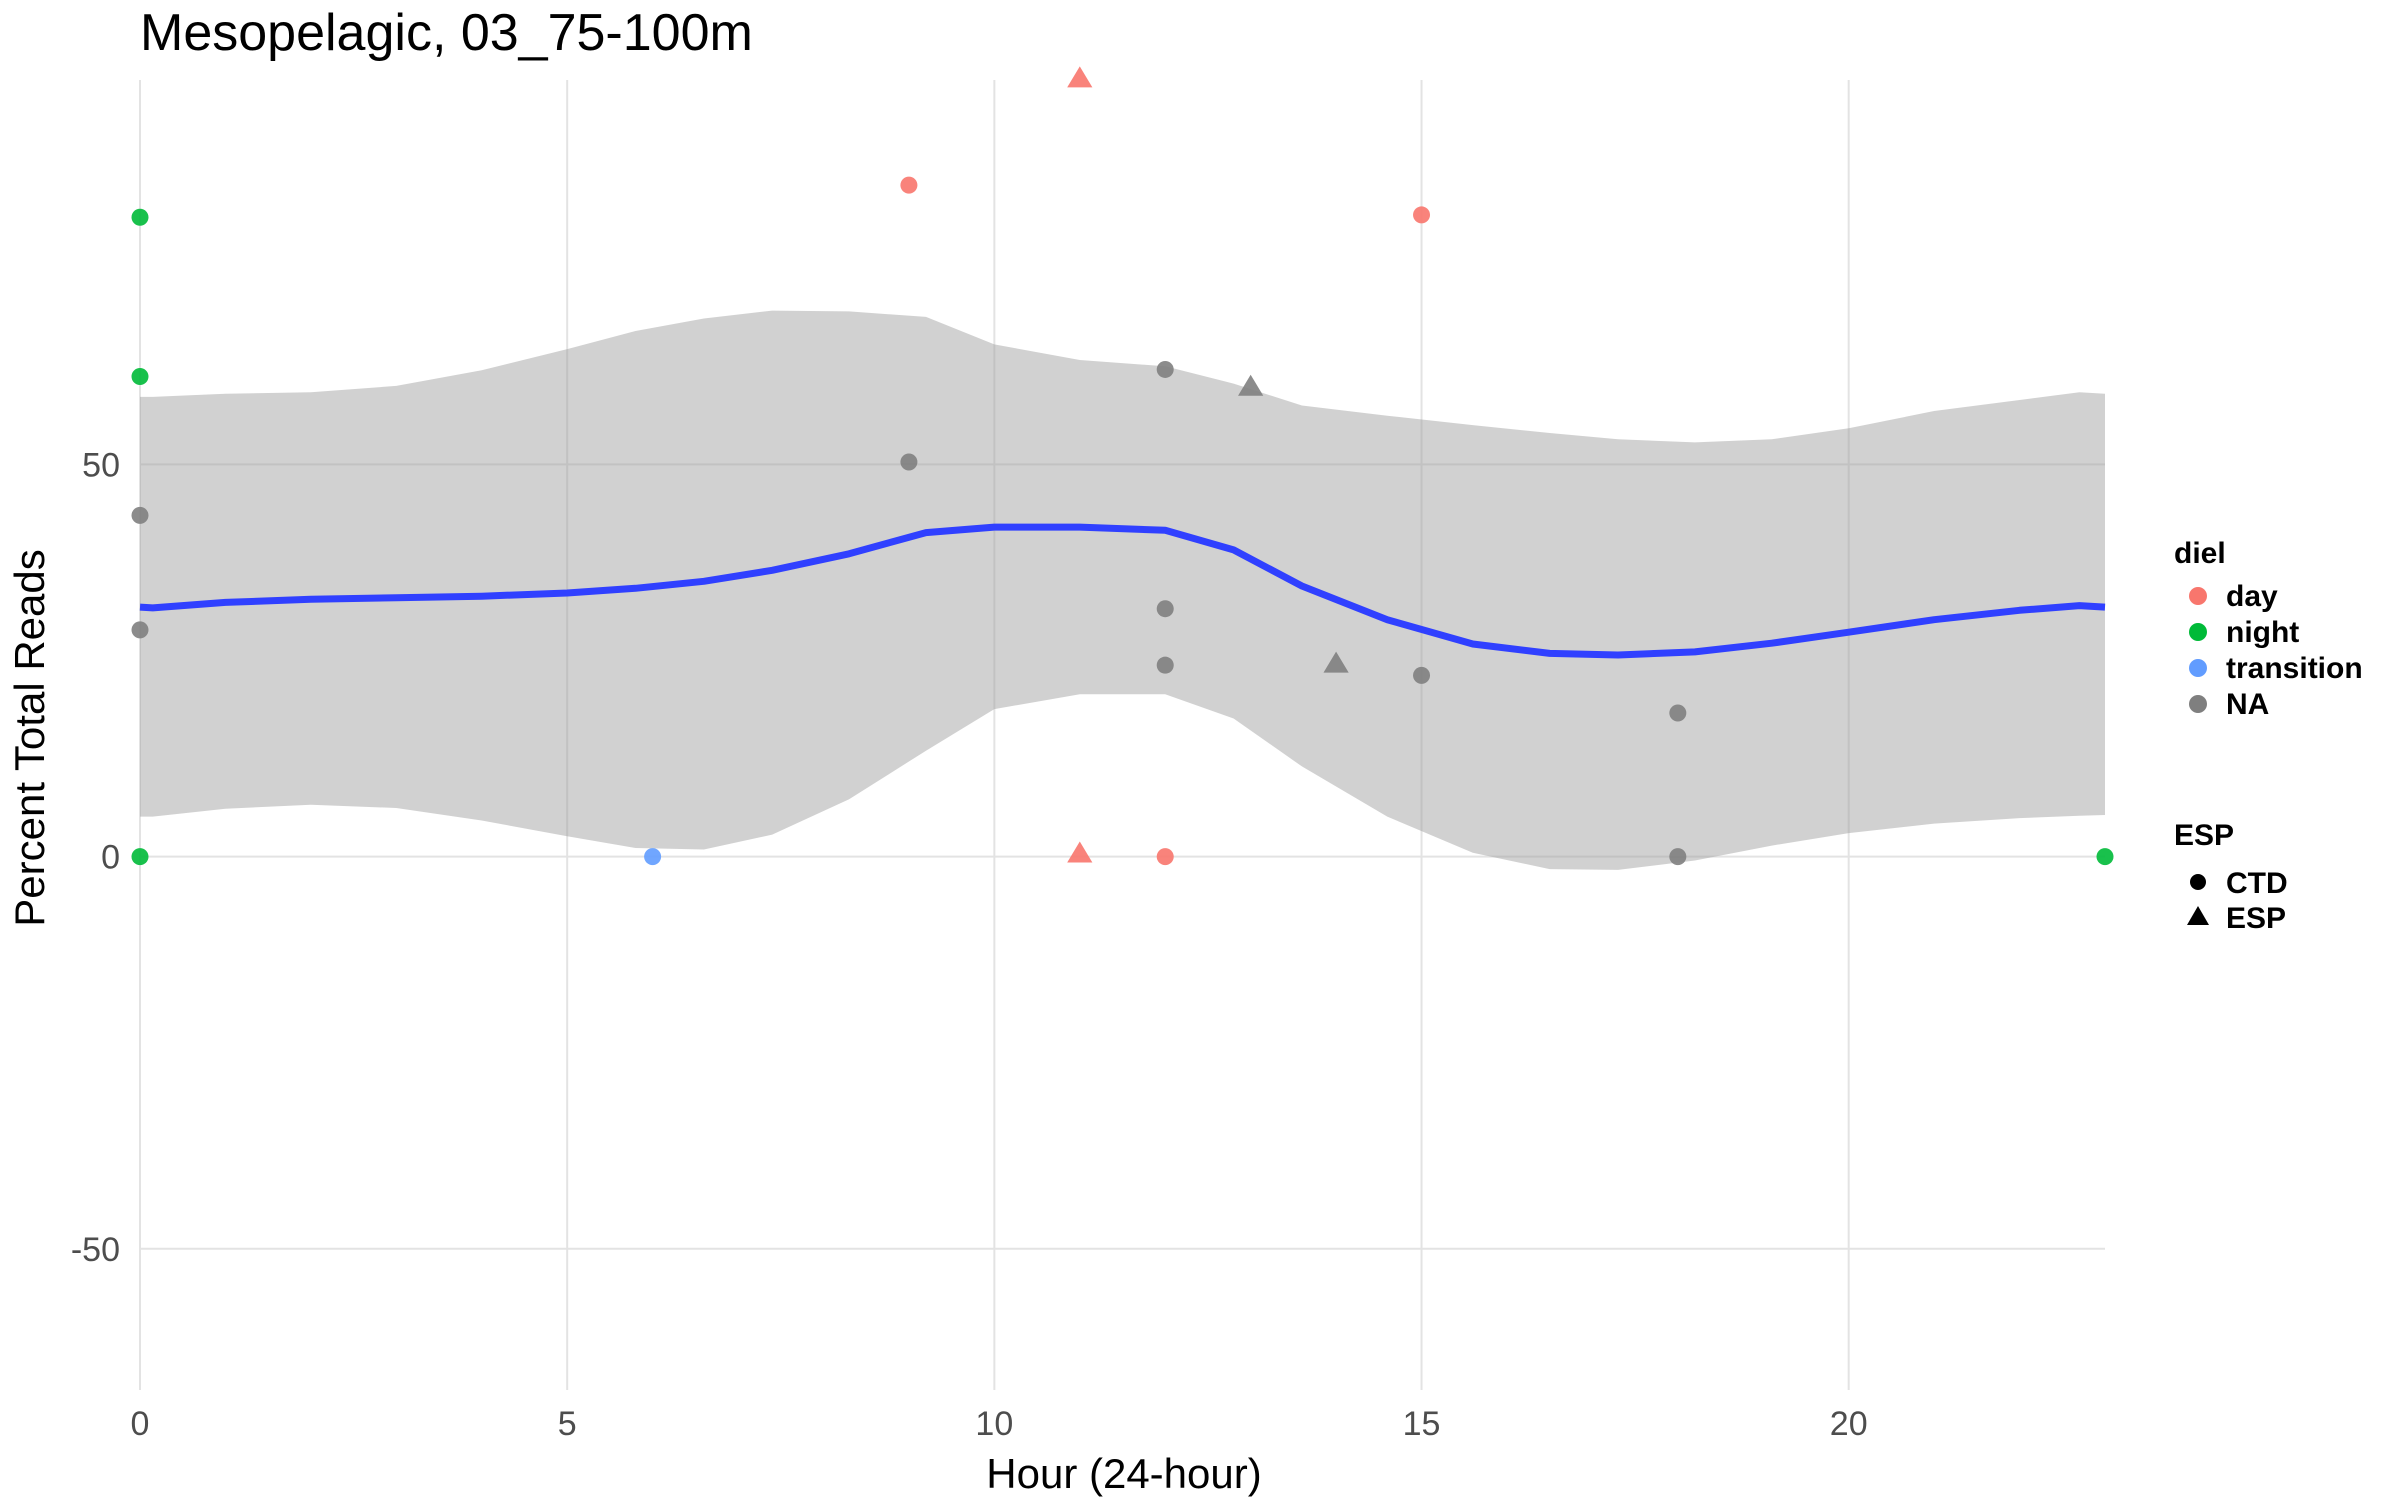 This screenshot has width=2400, height=1500. What do you see at coordinates (2257, 883) in the screenshot?
I see `legend-label-ctd: CTD` at bounding box center [2257, 883].